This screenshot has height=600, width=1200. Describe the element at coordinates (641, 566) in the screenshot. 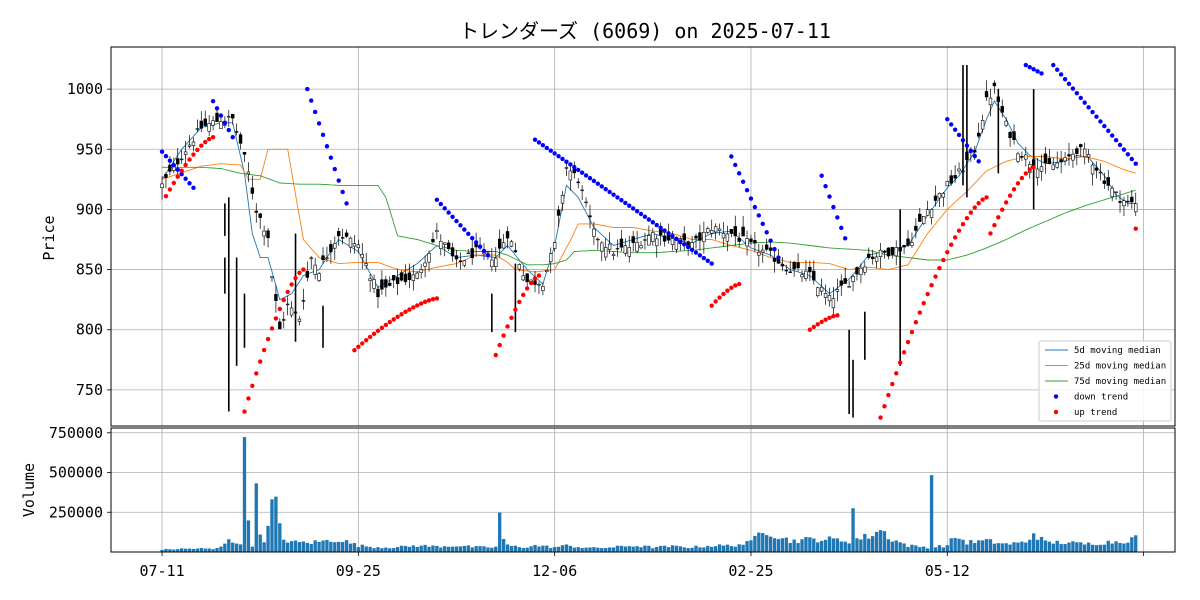

I see `x-axis-ticks: 07-11 09-25 12-06 02-25 05-12` at that location.